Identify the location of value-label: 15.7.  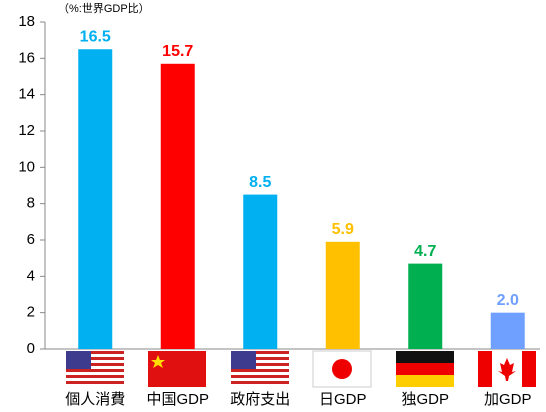
(177, 51).